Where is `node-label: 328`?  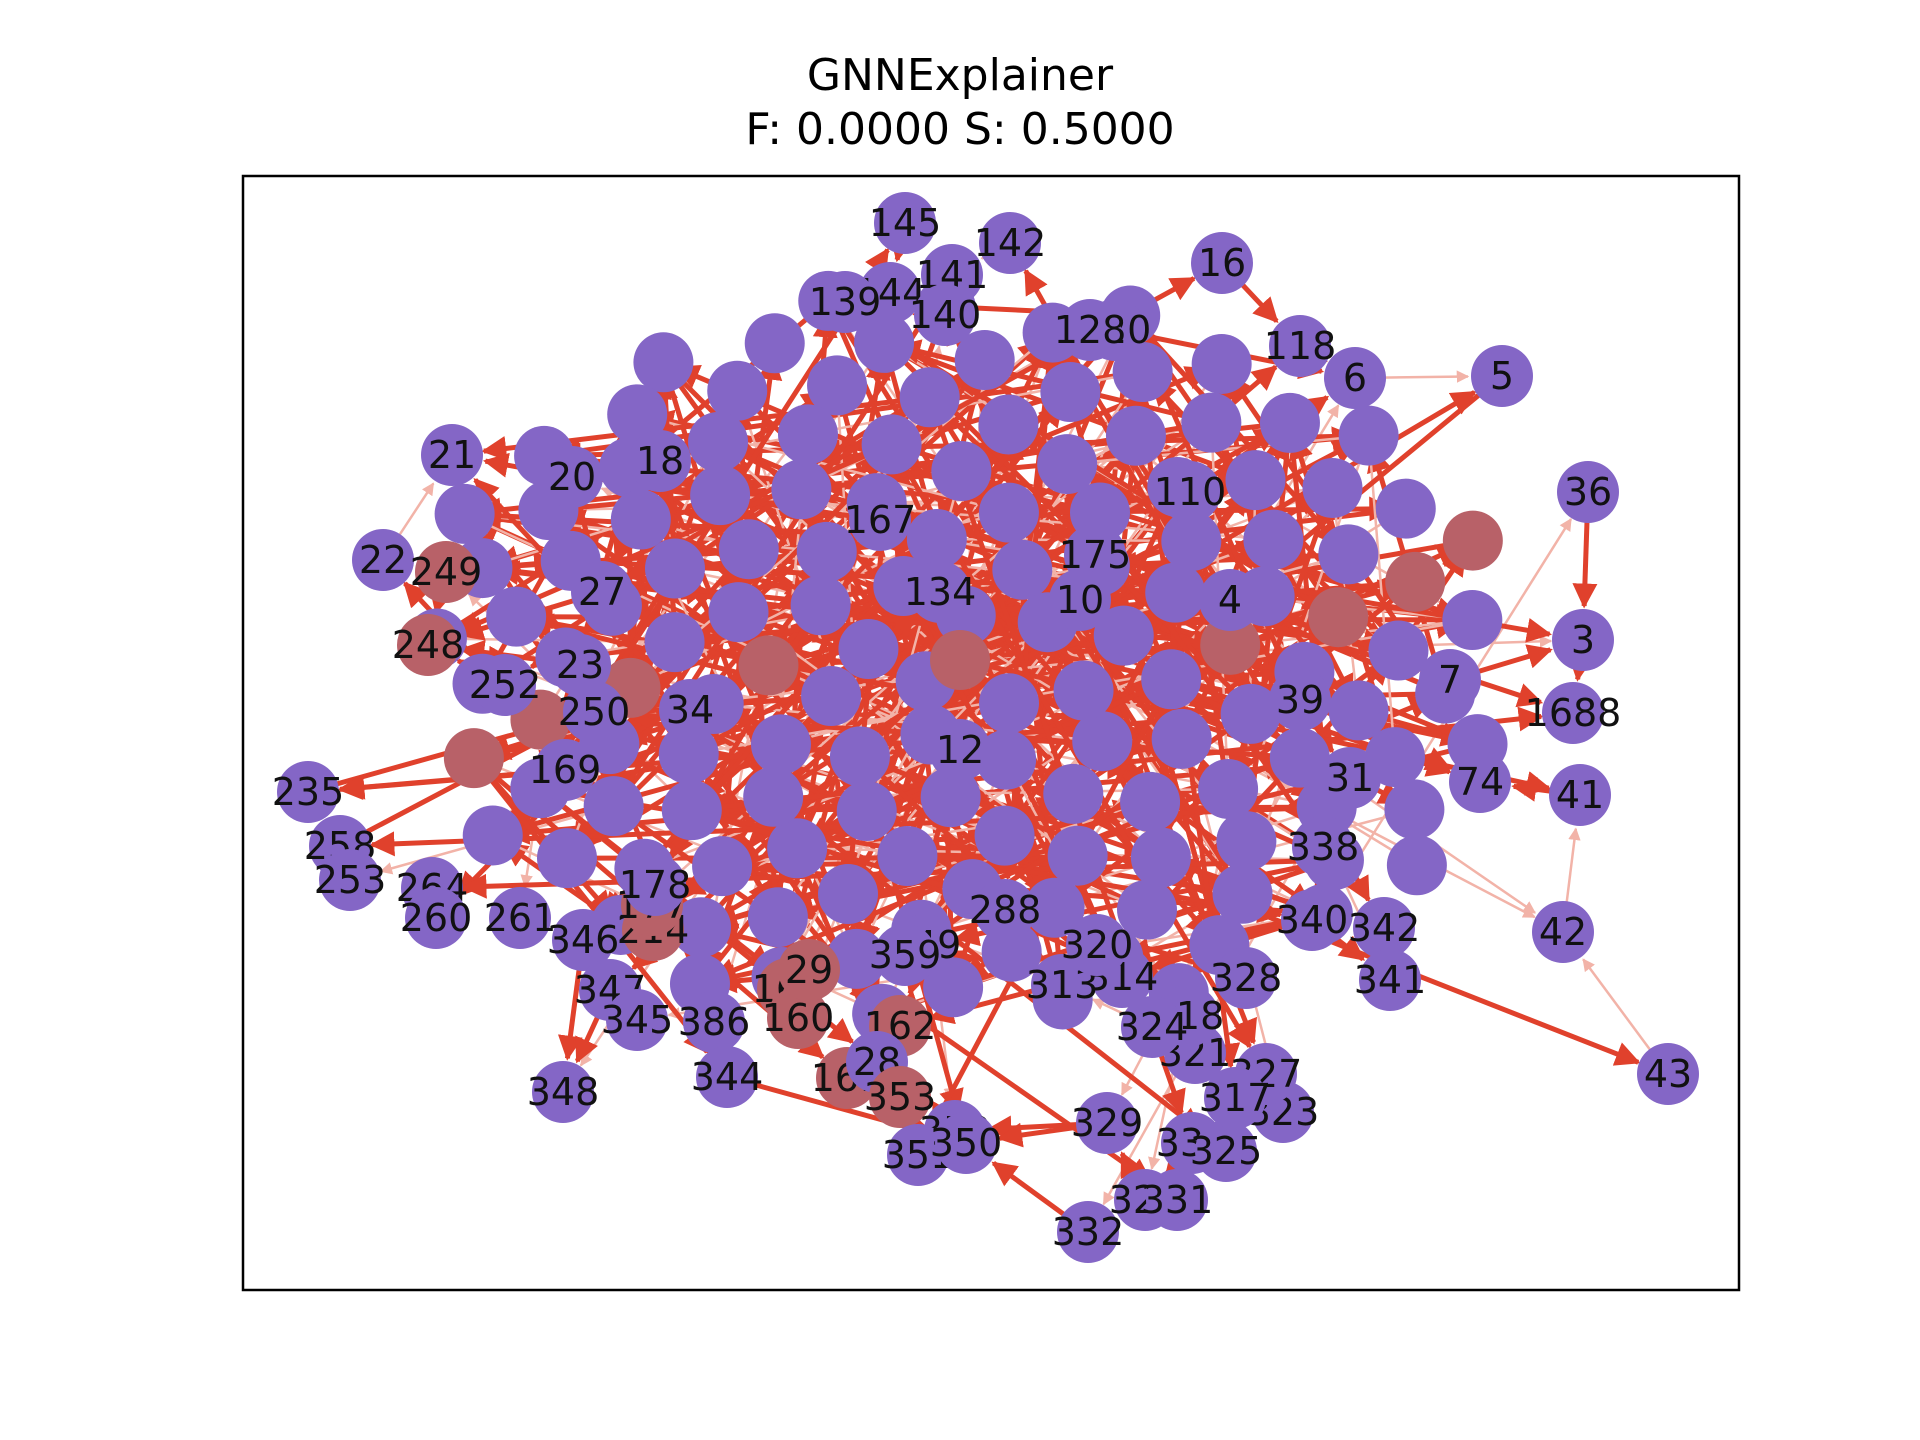
node-label: 328 is located at coordinates (1246, 978).